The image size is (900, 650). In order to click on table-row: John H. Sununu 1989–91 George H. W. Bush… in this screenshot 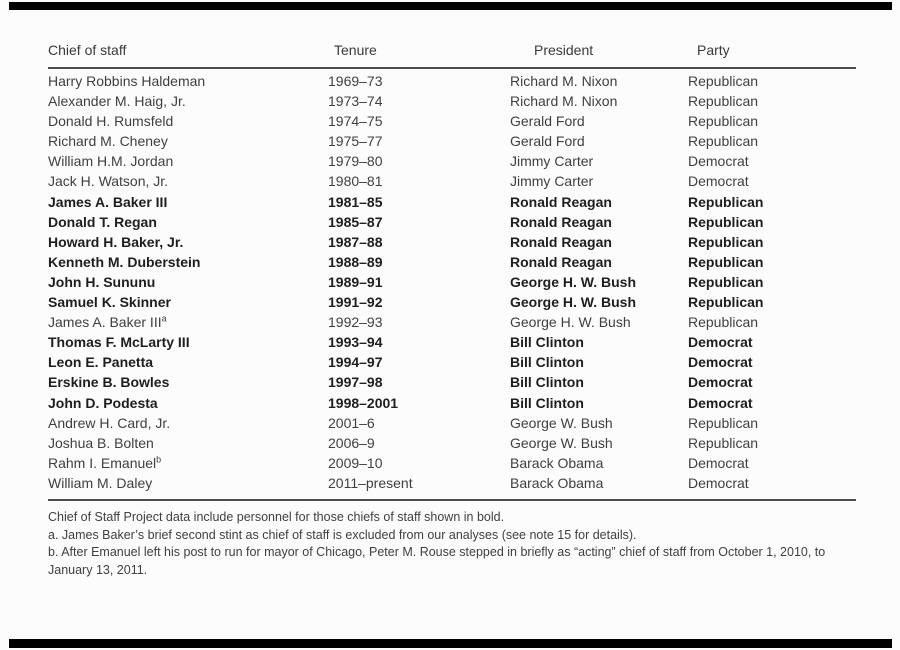, I will do `click(452, 282)`.